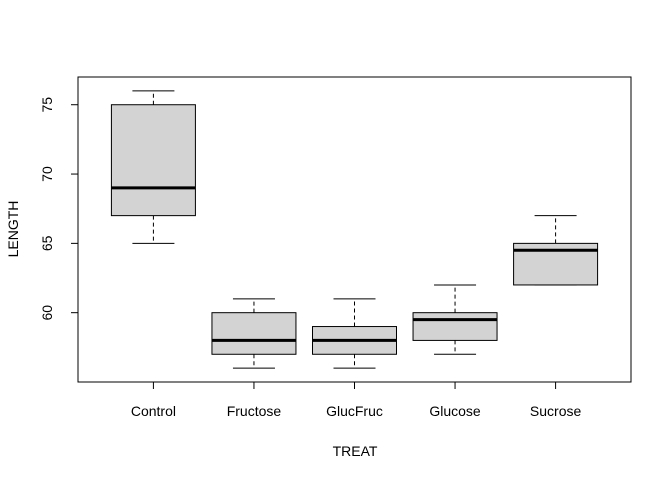 The width and height of the screenshot is (672, 480). What do you see at coordinates (59, 209) in the screenshot?
I see `y-axis: 60 65 70 75` at bounding box center [59, 209].